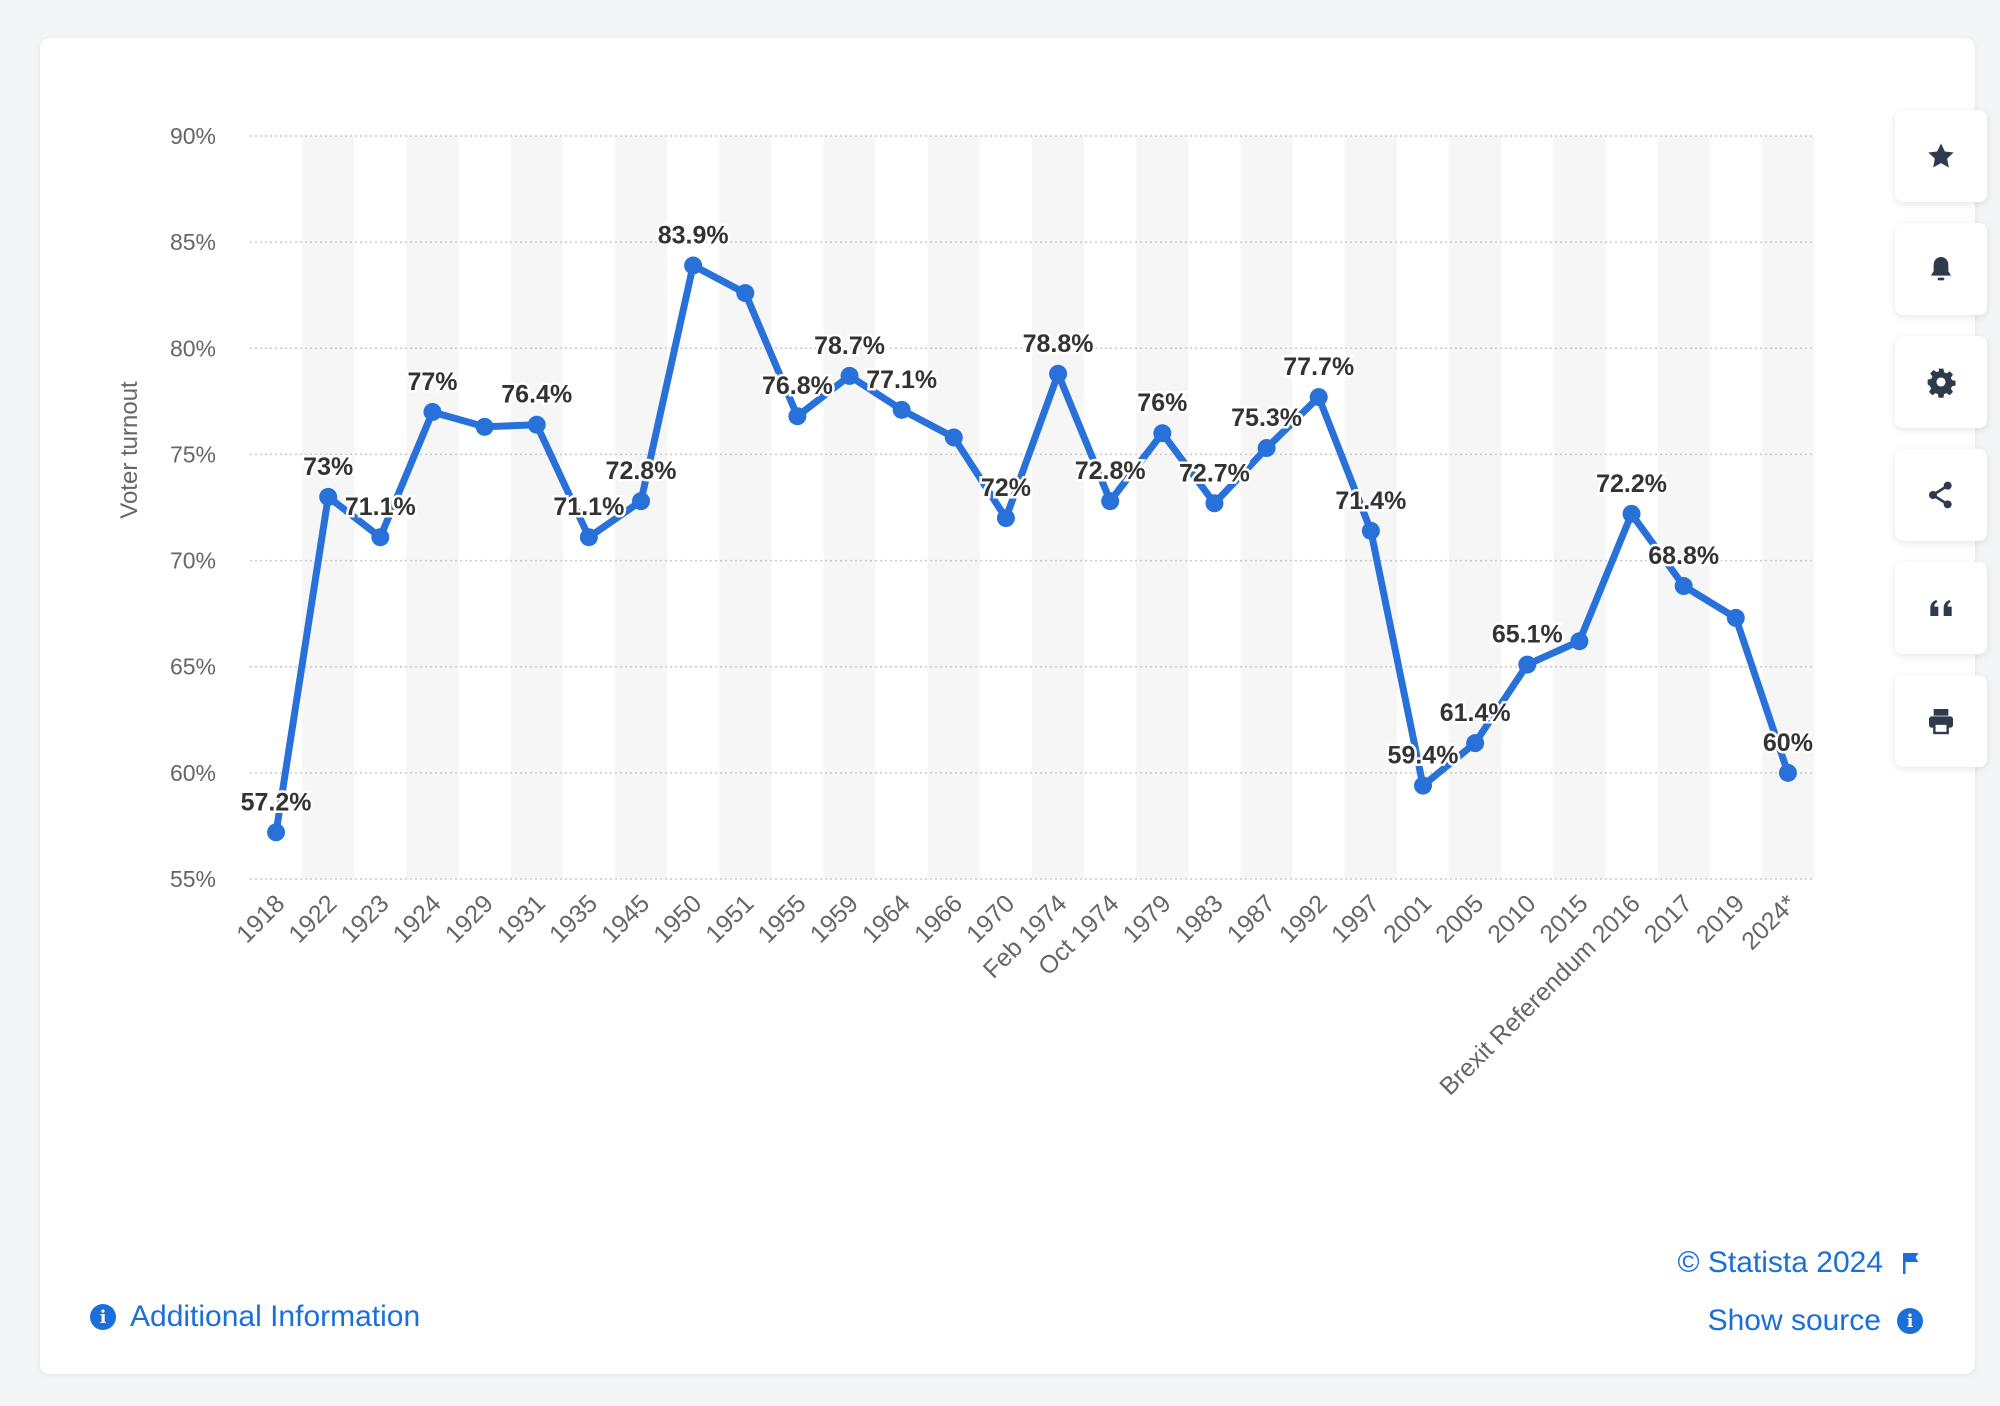 This screenshot has width=2000, height=1406. I want to click on additional-information-label: Additional Information, so click(275, 1316).